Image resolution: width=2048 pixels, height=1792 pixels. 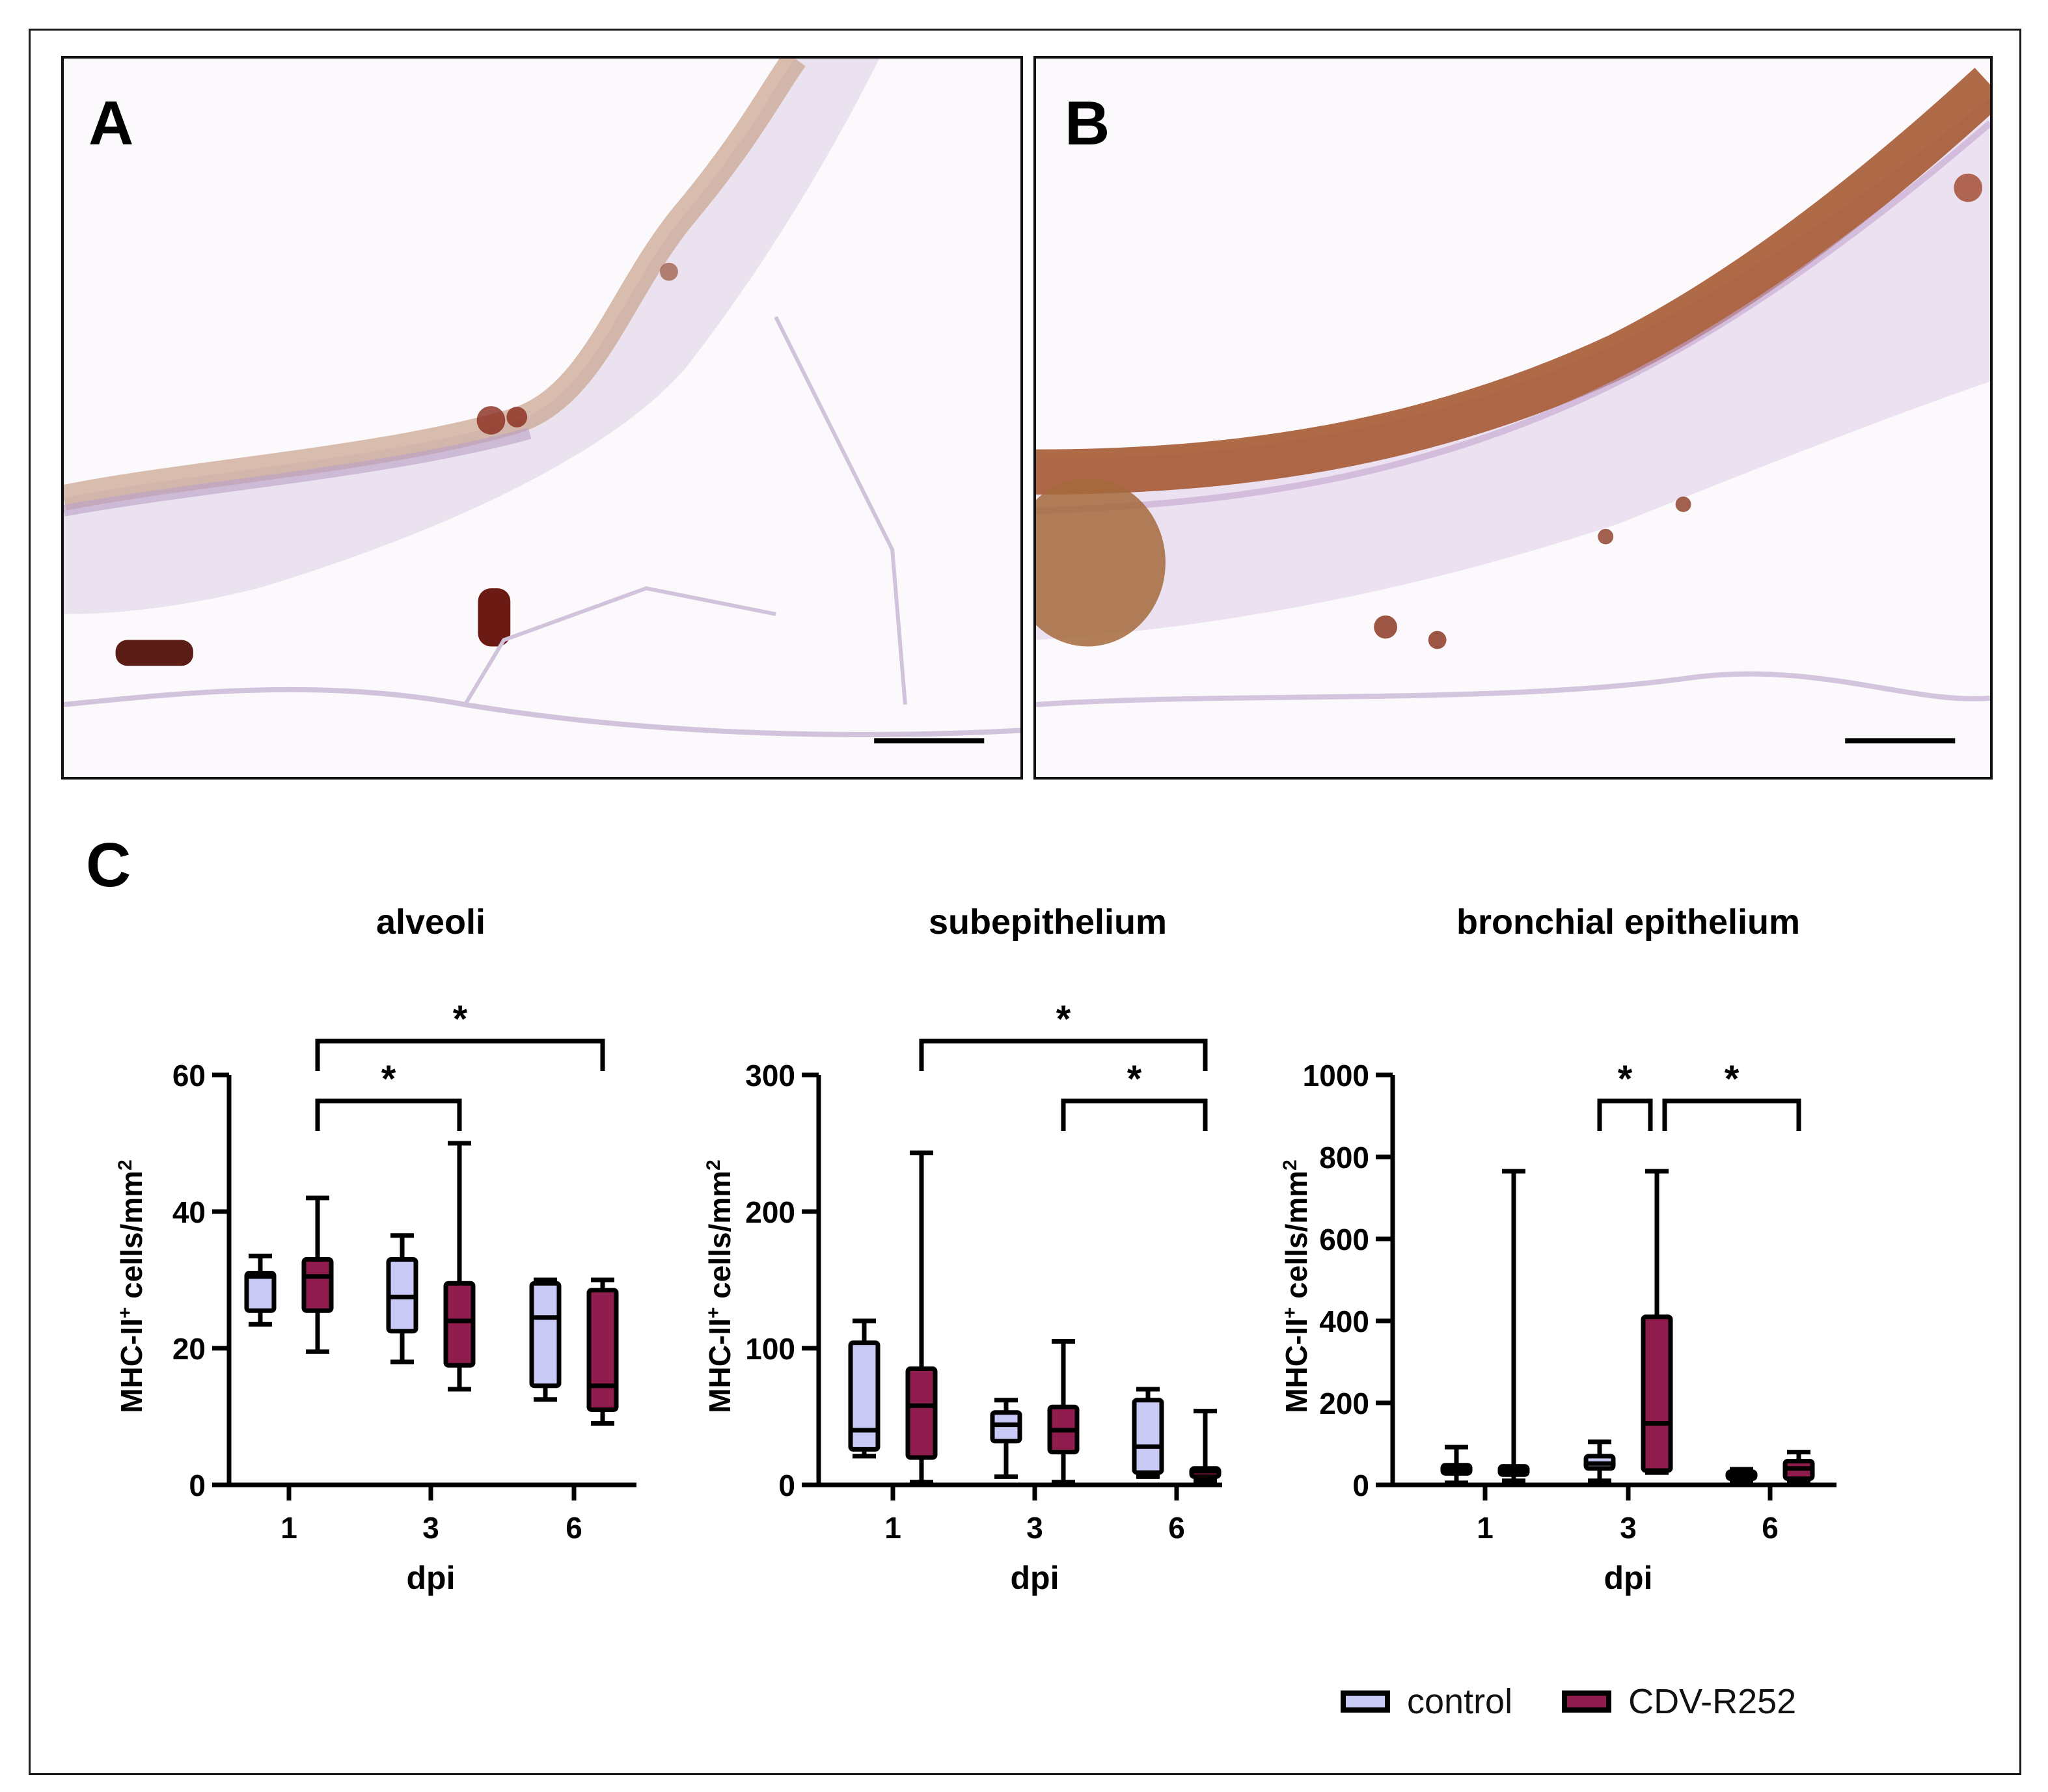 What do you see at coordinates (1048, 922) in the screenshot?
I see `chart-title: subepithelium` at bounding box center [1048, 922].